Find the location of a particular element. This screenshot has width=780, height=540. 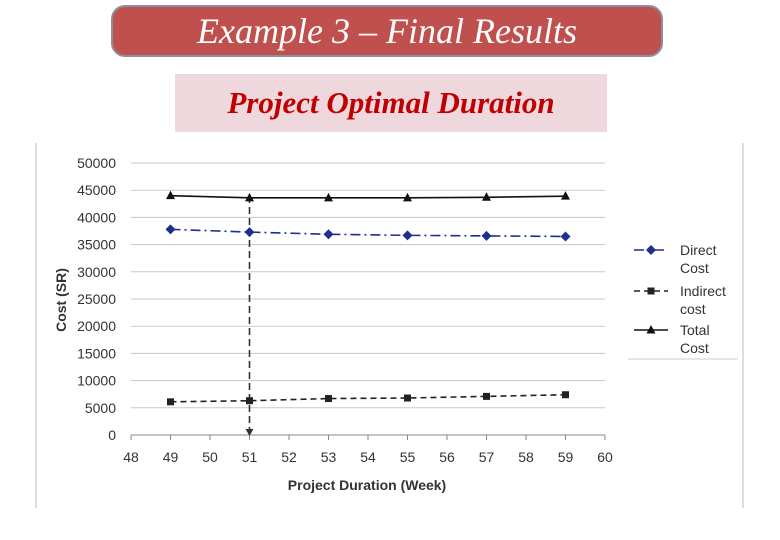

x-tick-label: 51 is located at coordinates (250, 457).